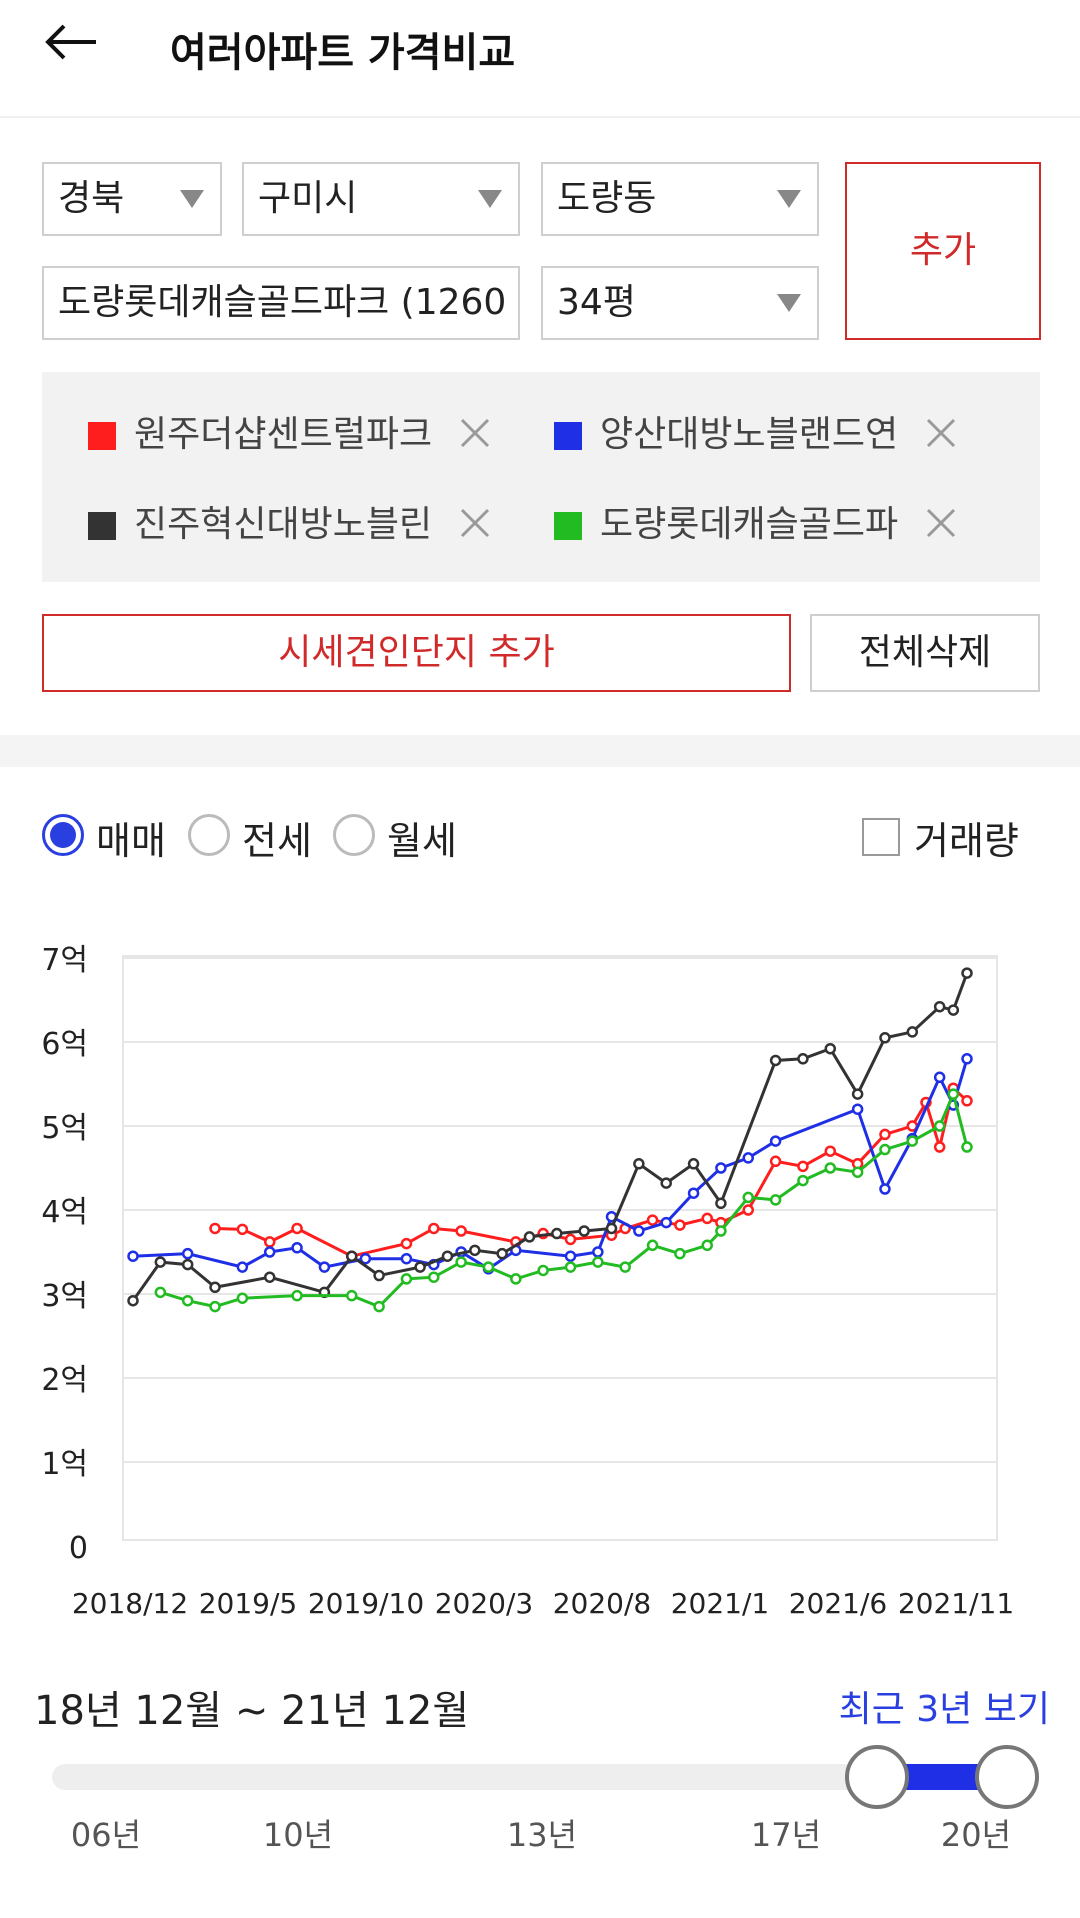  Describe the element at coordinates (74, 48) in the screenshot. I see `arrow-left-icon` at that location.